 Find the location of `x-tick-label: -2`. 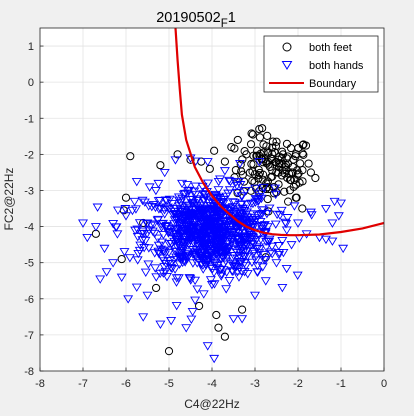

x-tick-label: -2 is located at coordinates (298, 384).